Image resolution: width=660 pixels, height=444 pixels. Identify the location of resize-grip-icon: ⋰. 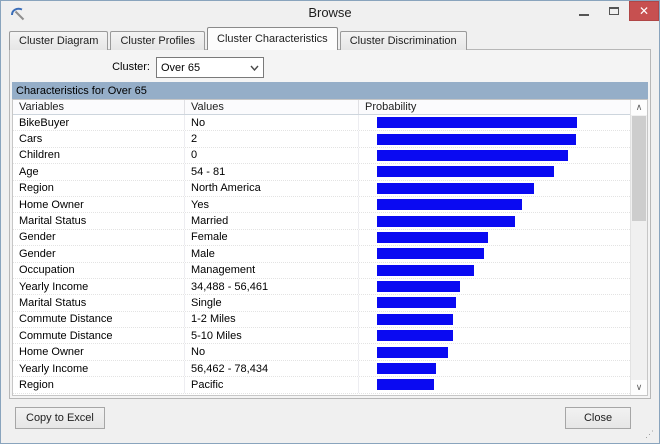
(649, 434).